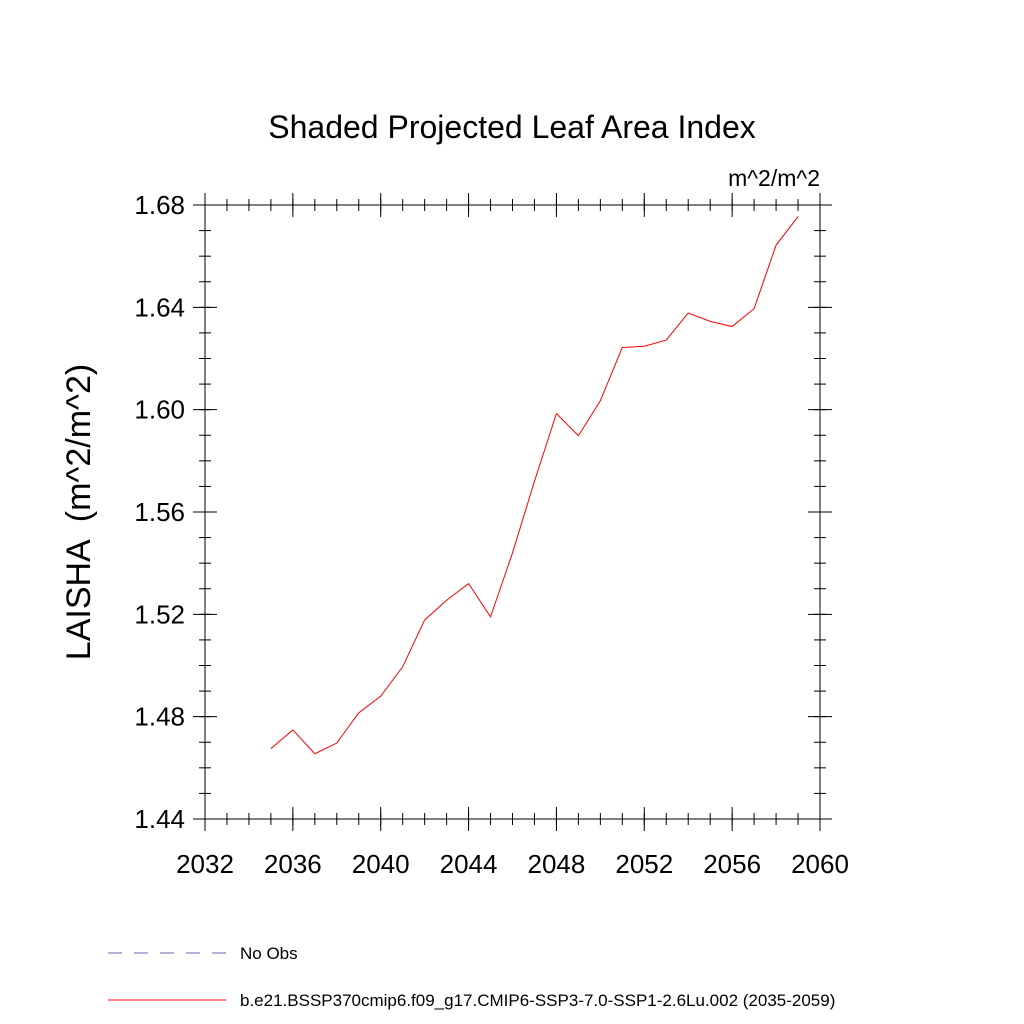  I want to click on x-tick-label: 2036, so click(293, 864).